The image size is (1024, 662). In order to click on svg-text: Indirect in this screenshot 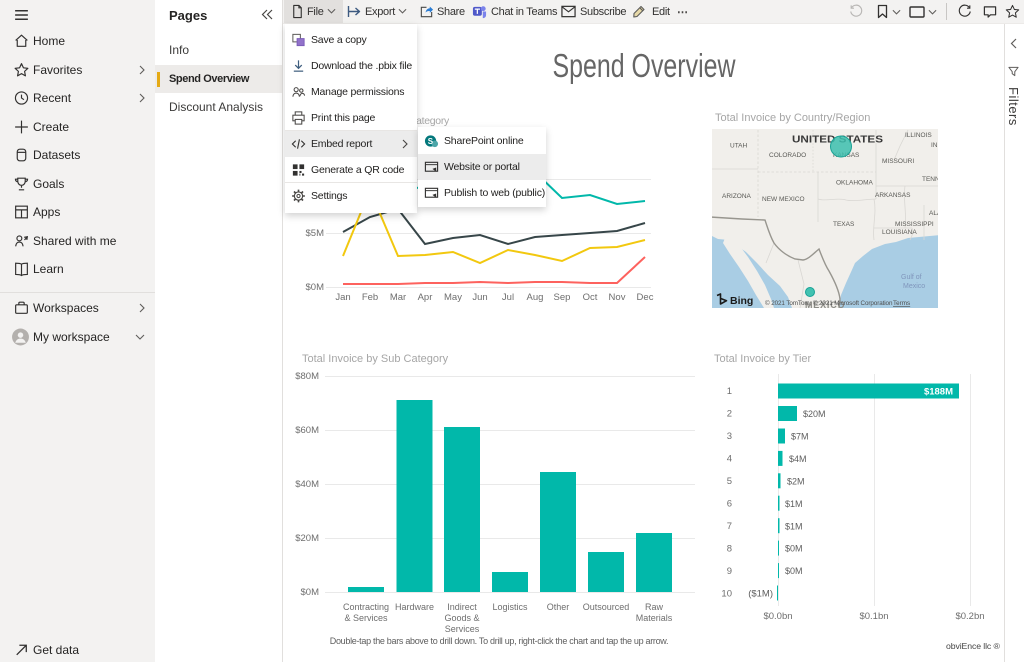, I will do `click(462, 607)`.